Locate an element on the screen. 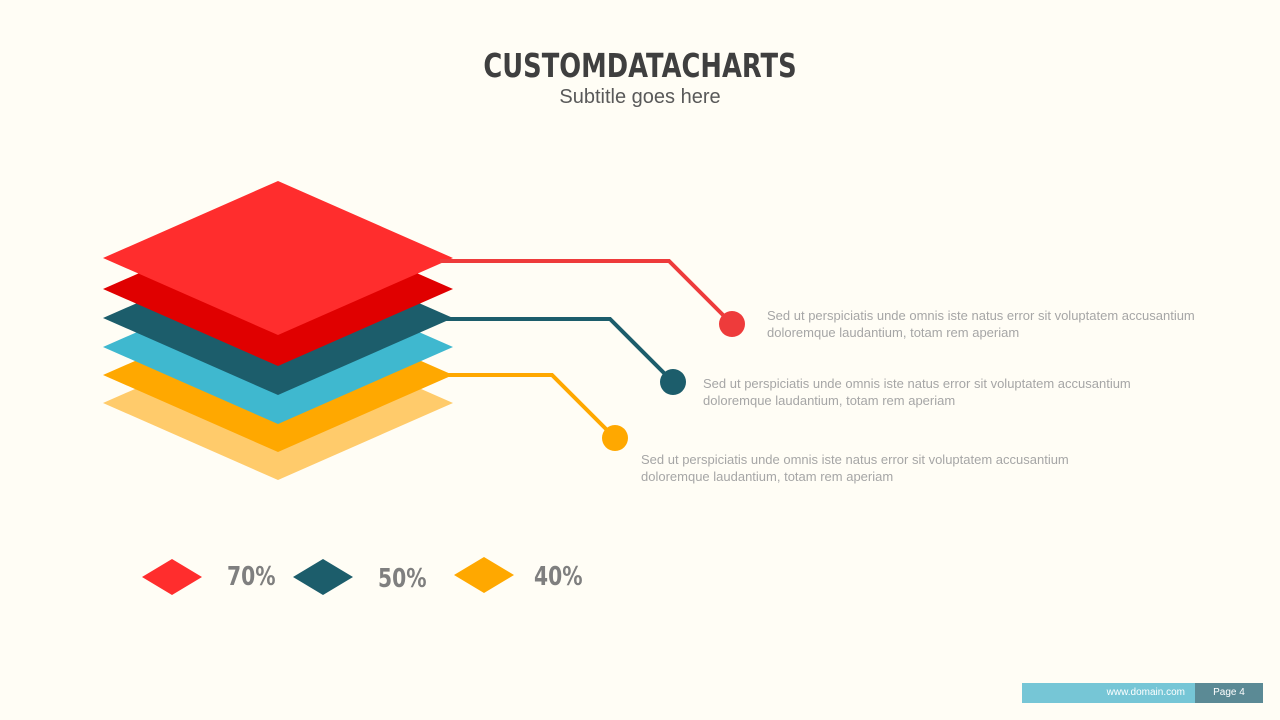 This screenshot has width=1280, height=720. callout-text-1-line2: doloremque laudantium, totam rem aperiam is located at coordinates (893, 332).